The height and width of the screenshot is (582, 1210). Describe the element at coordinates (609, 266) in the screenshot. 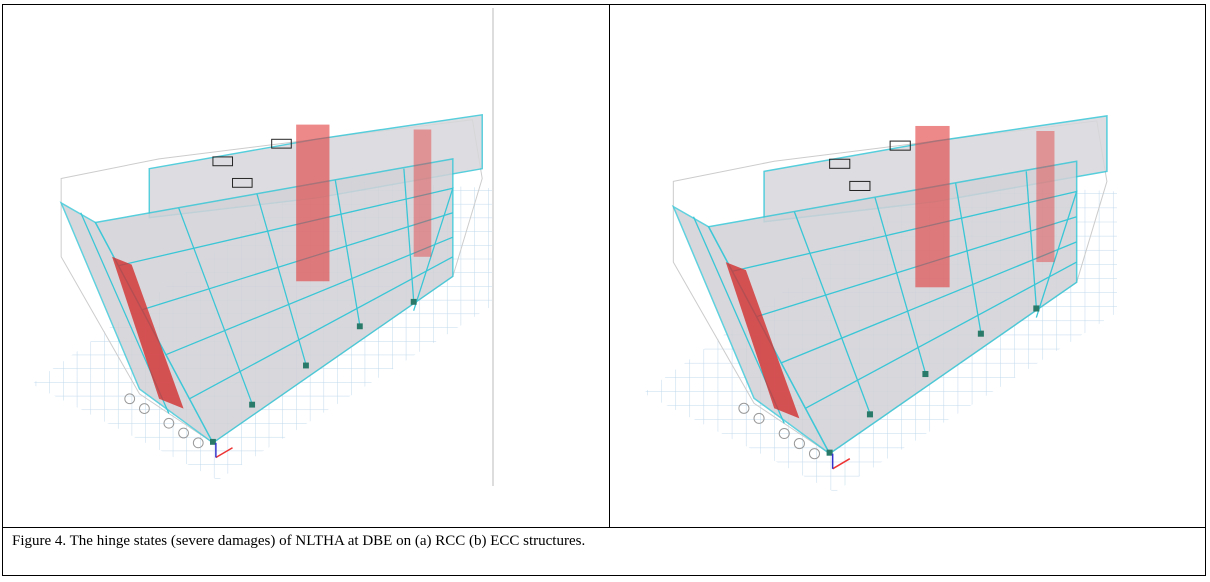

I see `column-divider` at that location.